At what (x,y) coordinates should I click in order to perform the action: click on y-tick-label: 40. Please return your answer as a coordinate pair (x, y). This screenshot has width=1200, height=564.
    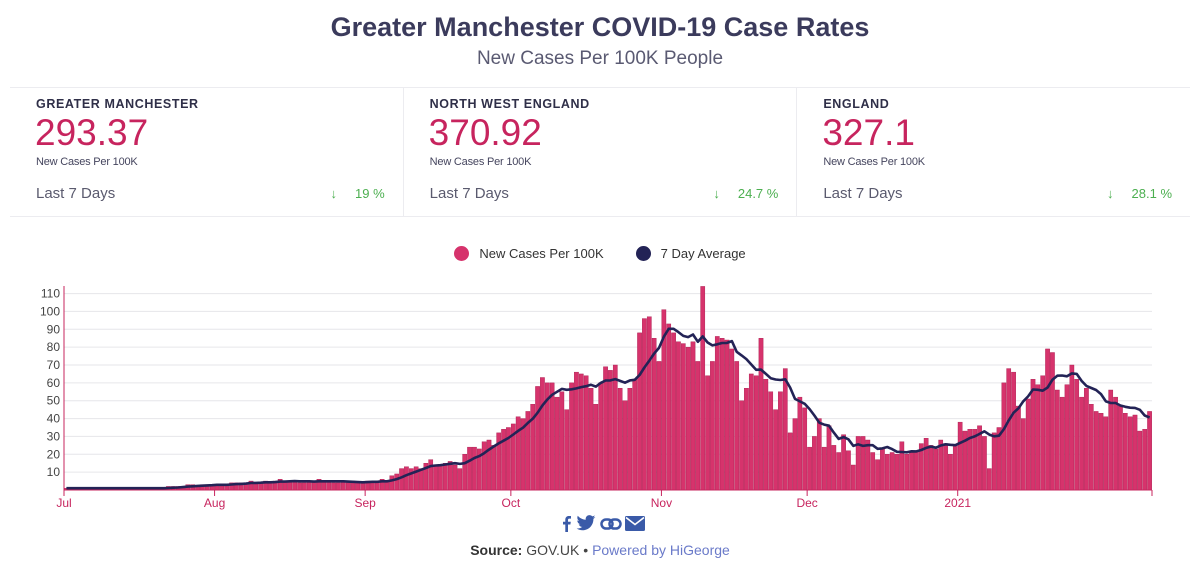
    Looking at the image, I should click on (54, 419).